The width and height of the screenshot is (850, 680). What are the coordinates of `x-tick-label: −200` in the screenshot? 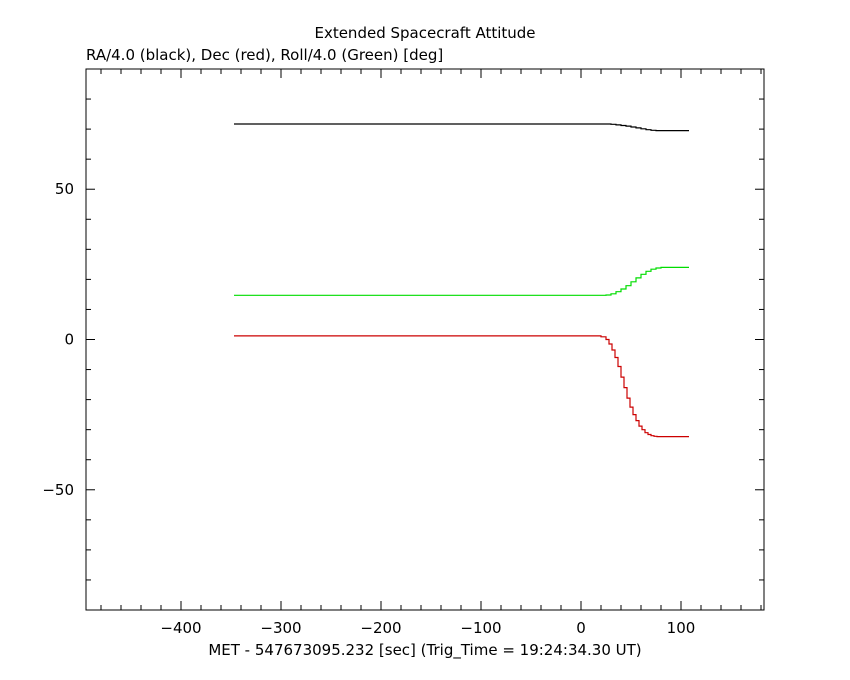 It's located at (380, 628).